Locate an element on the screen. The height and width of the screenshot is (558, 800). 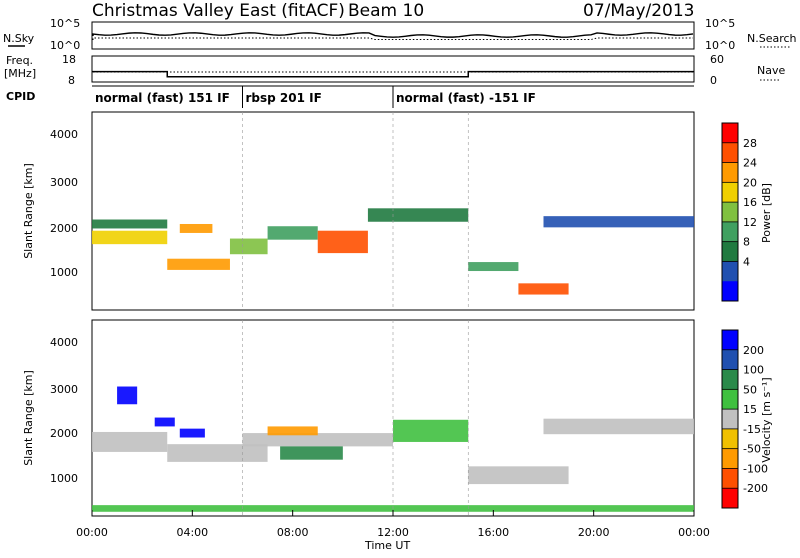
freq-tick-bottom: 8 is located at coordinates (71, 80).